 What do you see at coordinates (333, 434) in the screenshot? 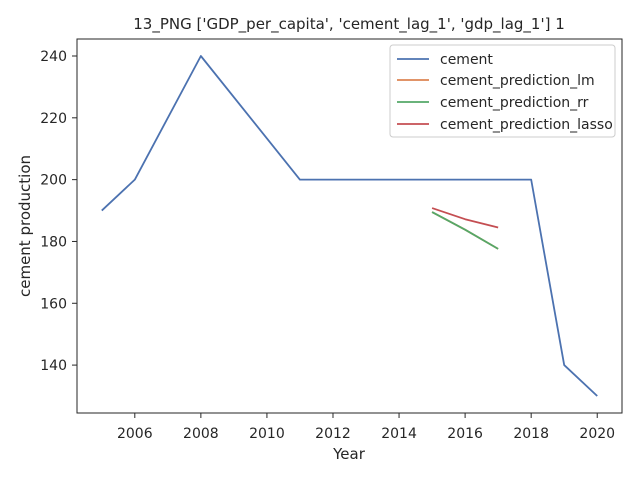
I see `x-tick-label: 2012` at bounding box center [333, 434].